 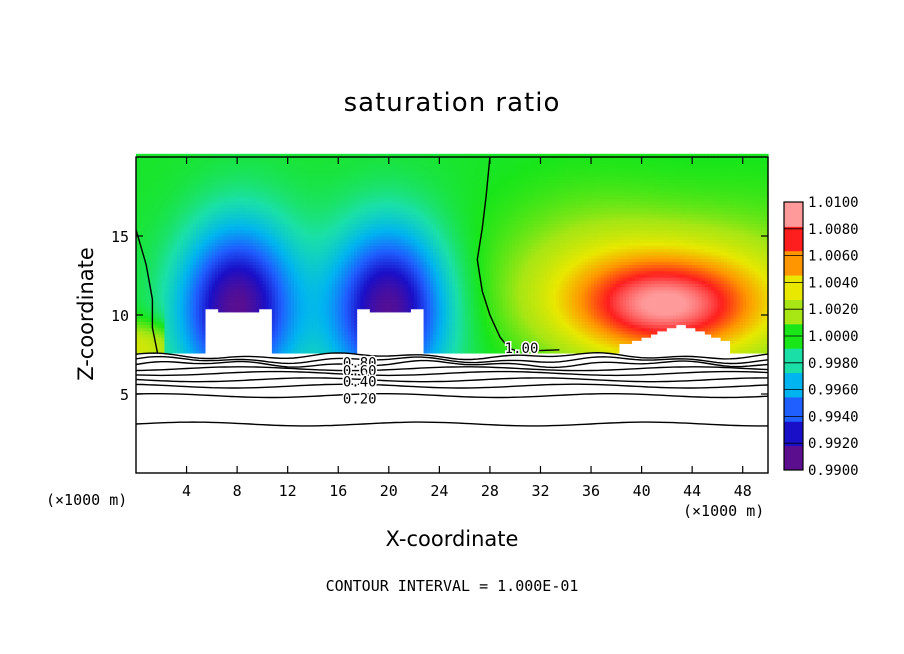 What do you see at coordinates (833, 364) in the screenshot?
I see `colorbar-label: 0.9980` at bounding box center [833, 364].